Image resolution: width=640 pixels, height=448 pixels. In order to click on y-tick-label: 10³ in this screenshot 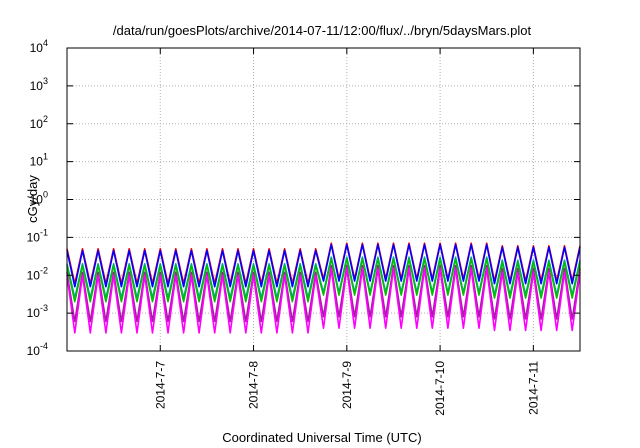, I will do `click(39, 84)`.